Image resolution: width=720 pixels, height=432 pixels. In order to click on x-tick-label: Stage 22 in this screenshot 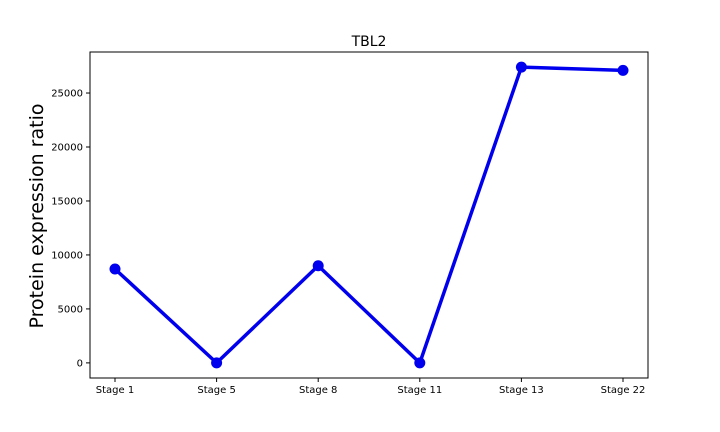, I will do `click(623, 390)`.